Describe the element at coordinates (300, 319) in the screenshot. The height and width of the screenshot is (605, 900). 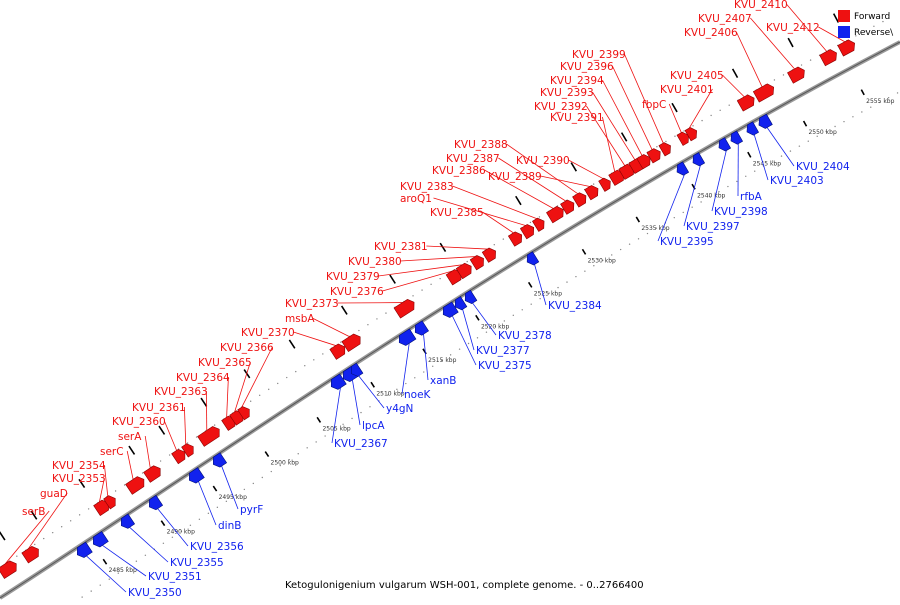
I see `forward-gene-label: msbA` at that location.